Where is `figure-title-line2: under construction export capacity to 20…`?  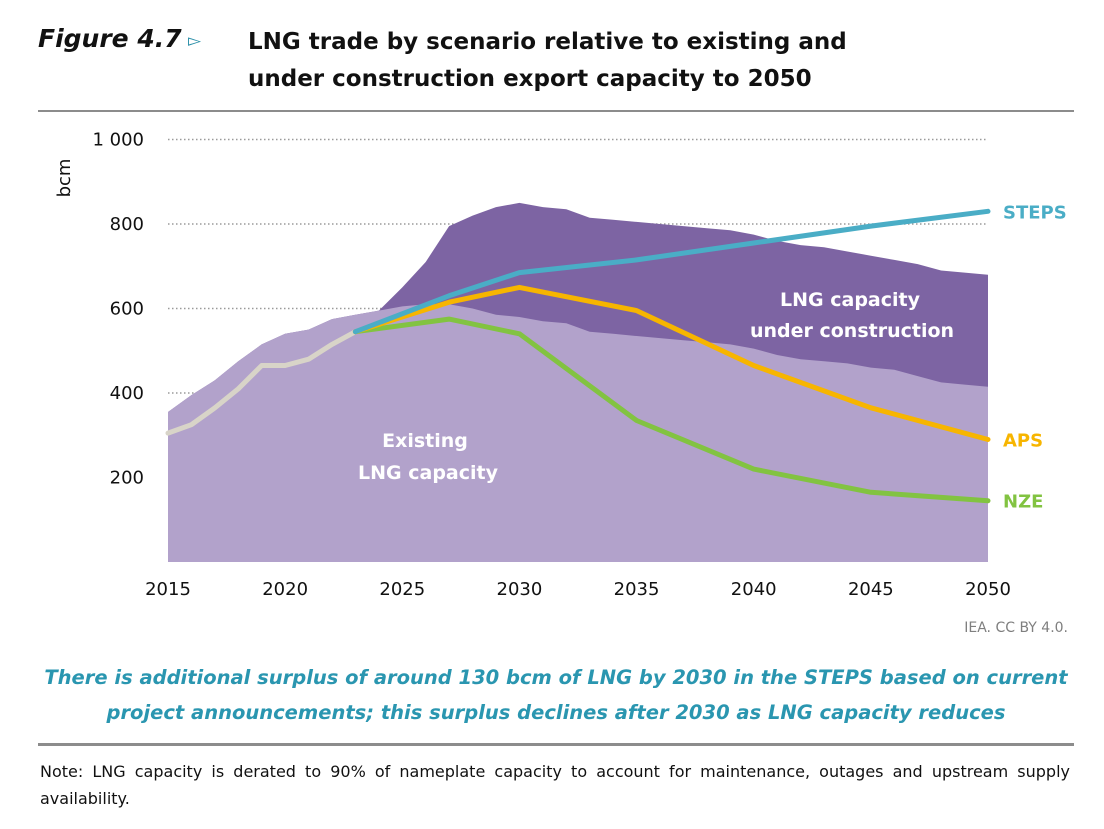
figure-title-line2: under construction export capacity to 20… is located at coordinates (530, 79).